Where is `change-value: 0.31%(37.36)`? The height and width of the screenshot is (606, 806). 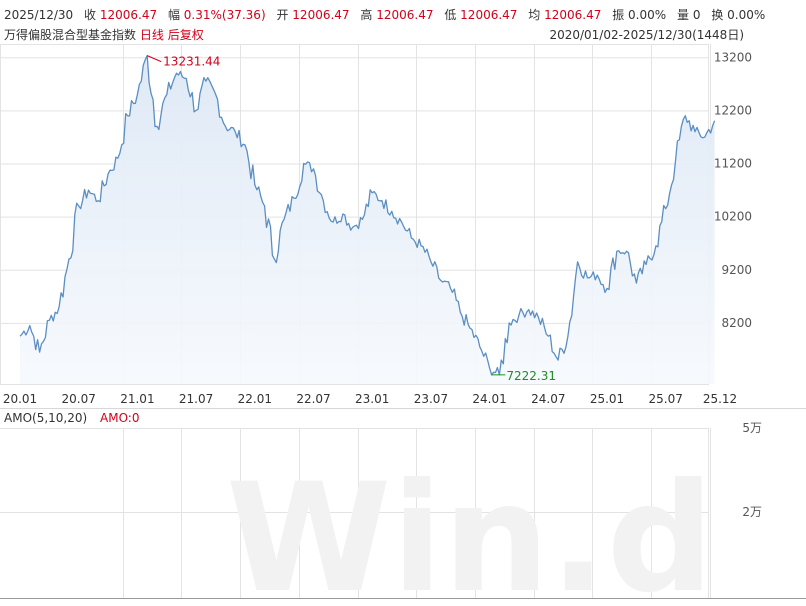
change-value: 0.31%(37.36) is located at coordinates (224, 15).